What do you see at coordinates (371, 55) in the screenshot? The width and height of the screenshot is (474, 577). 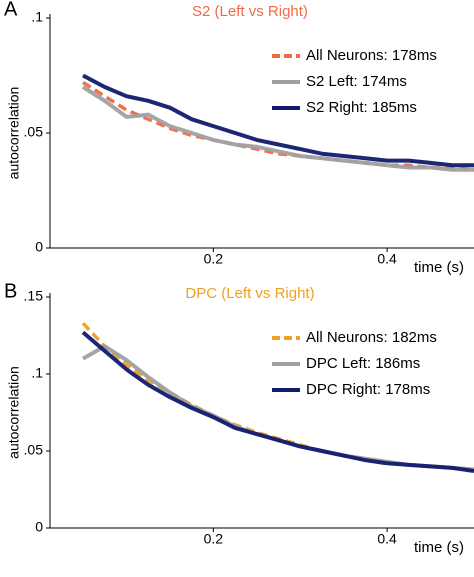 I see `legend-label: All Neurons: 178ms` at bounding box center [371, 55].